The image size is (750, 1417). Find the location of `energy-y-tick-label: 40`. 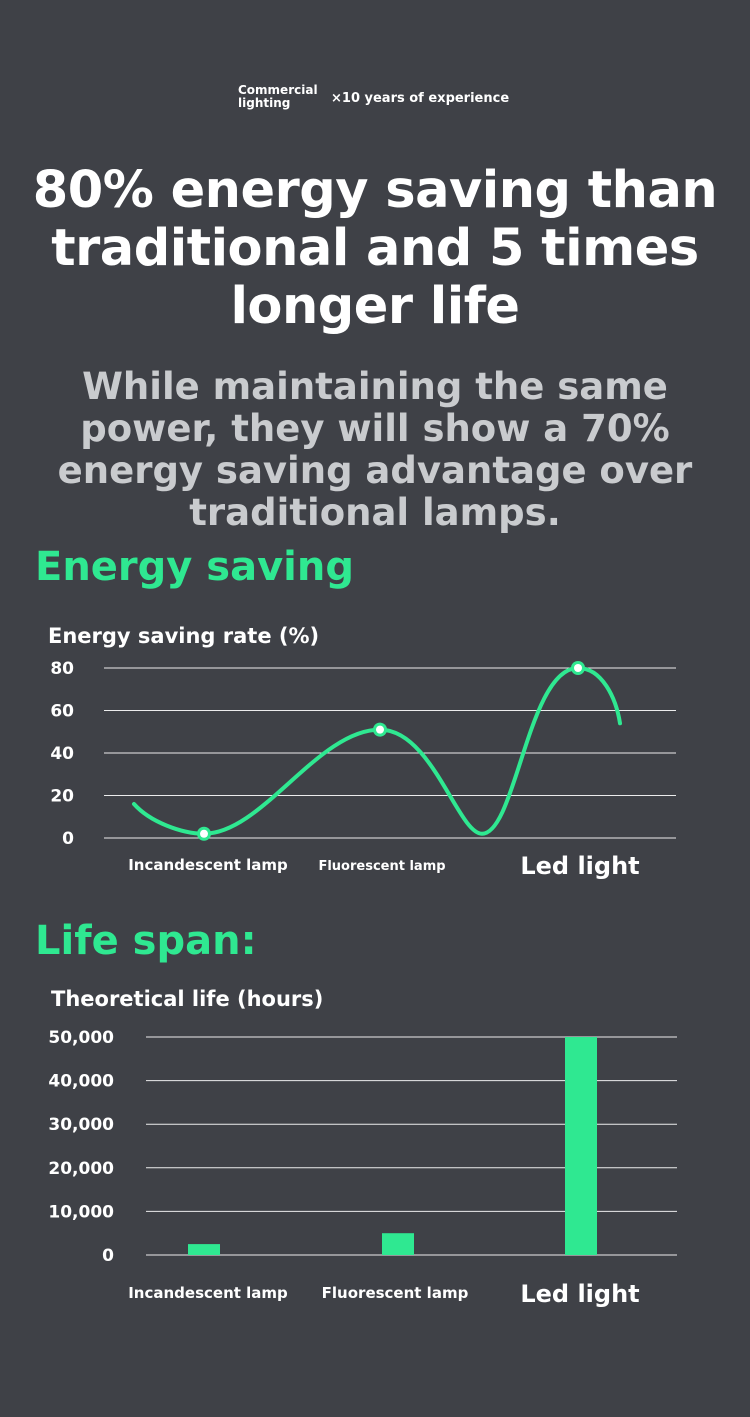

energy-y-tick-label: 40 is located at coordinates (62, 754).